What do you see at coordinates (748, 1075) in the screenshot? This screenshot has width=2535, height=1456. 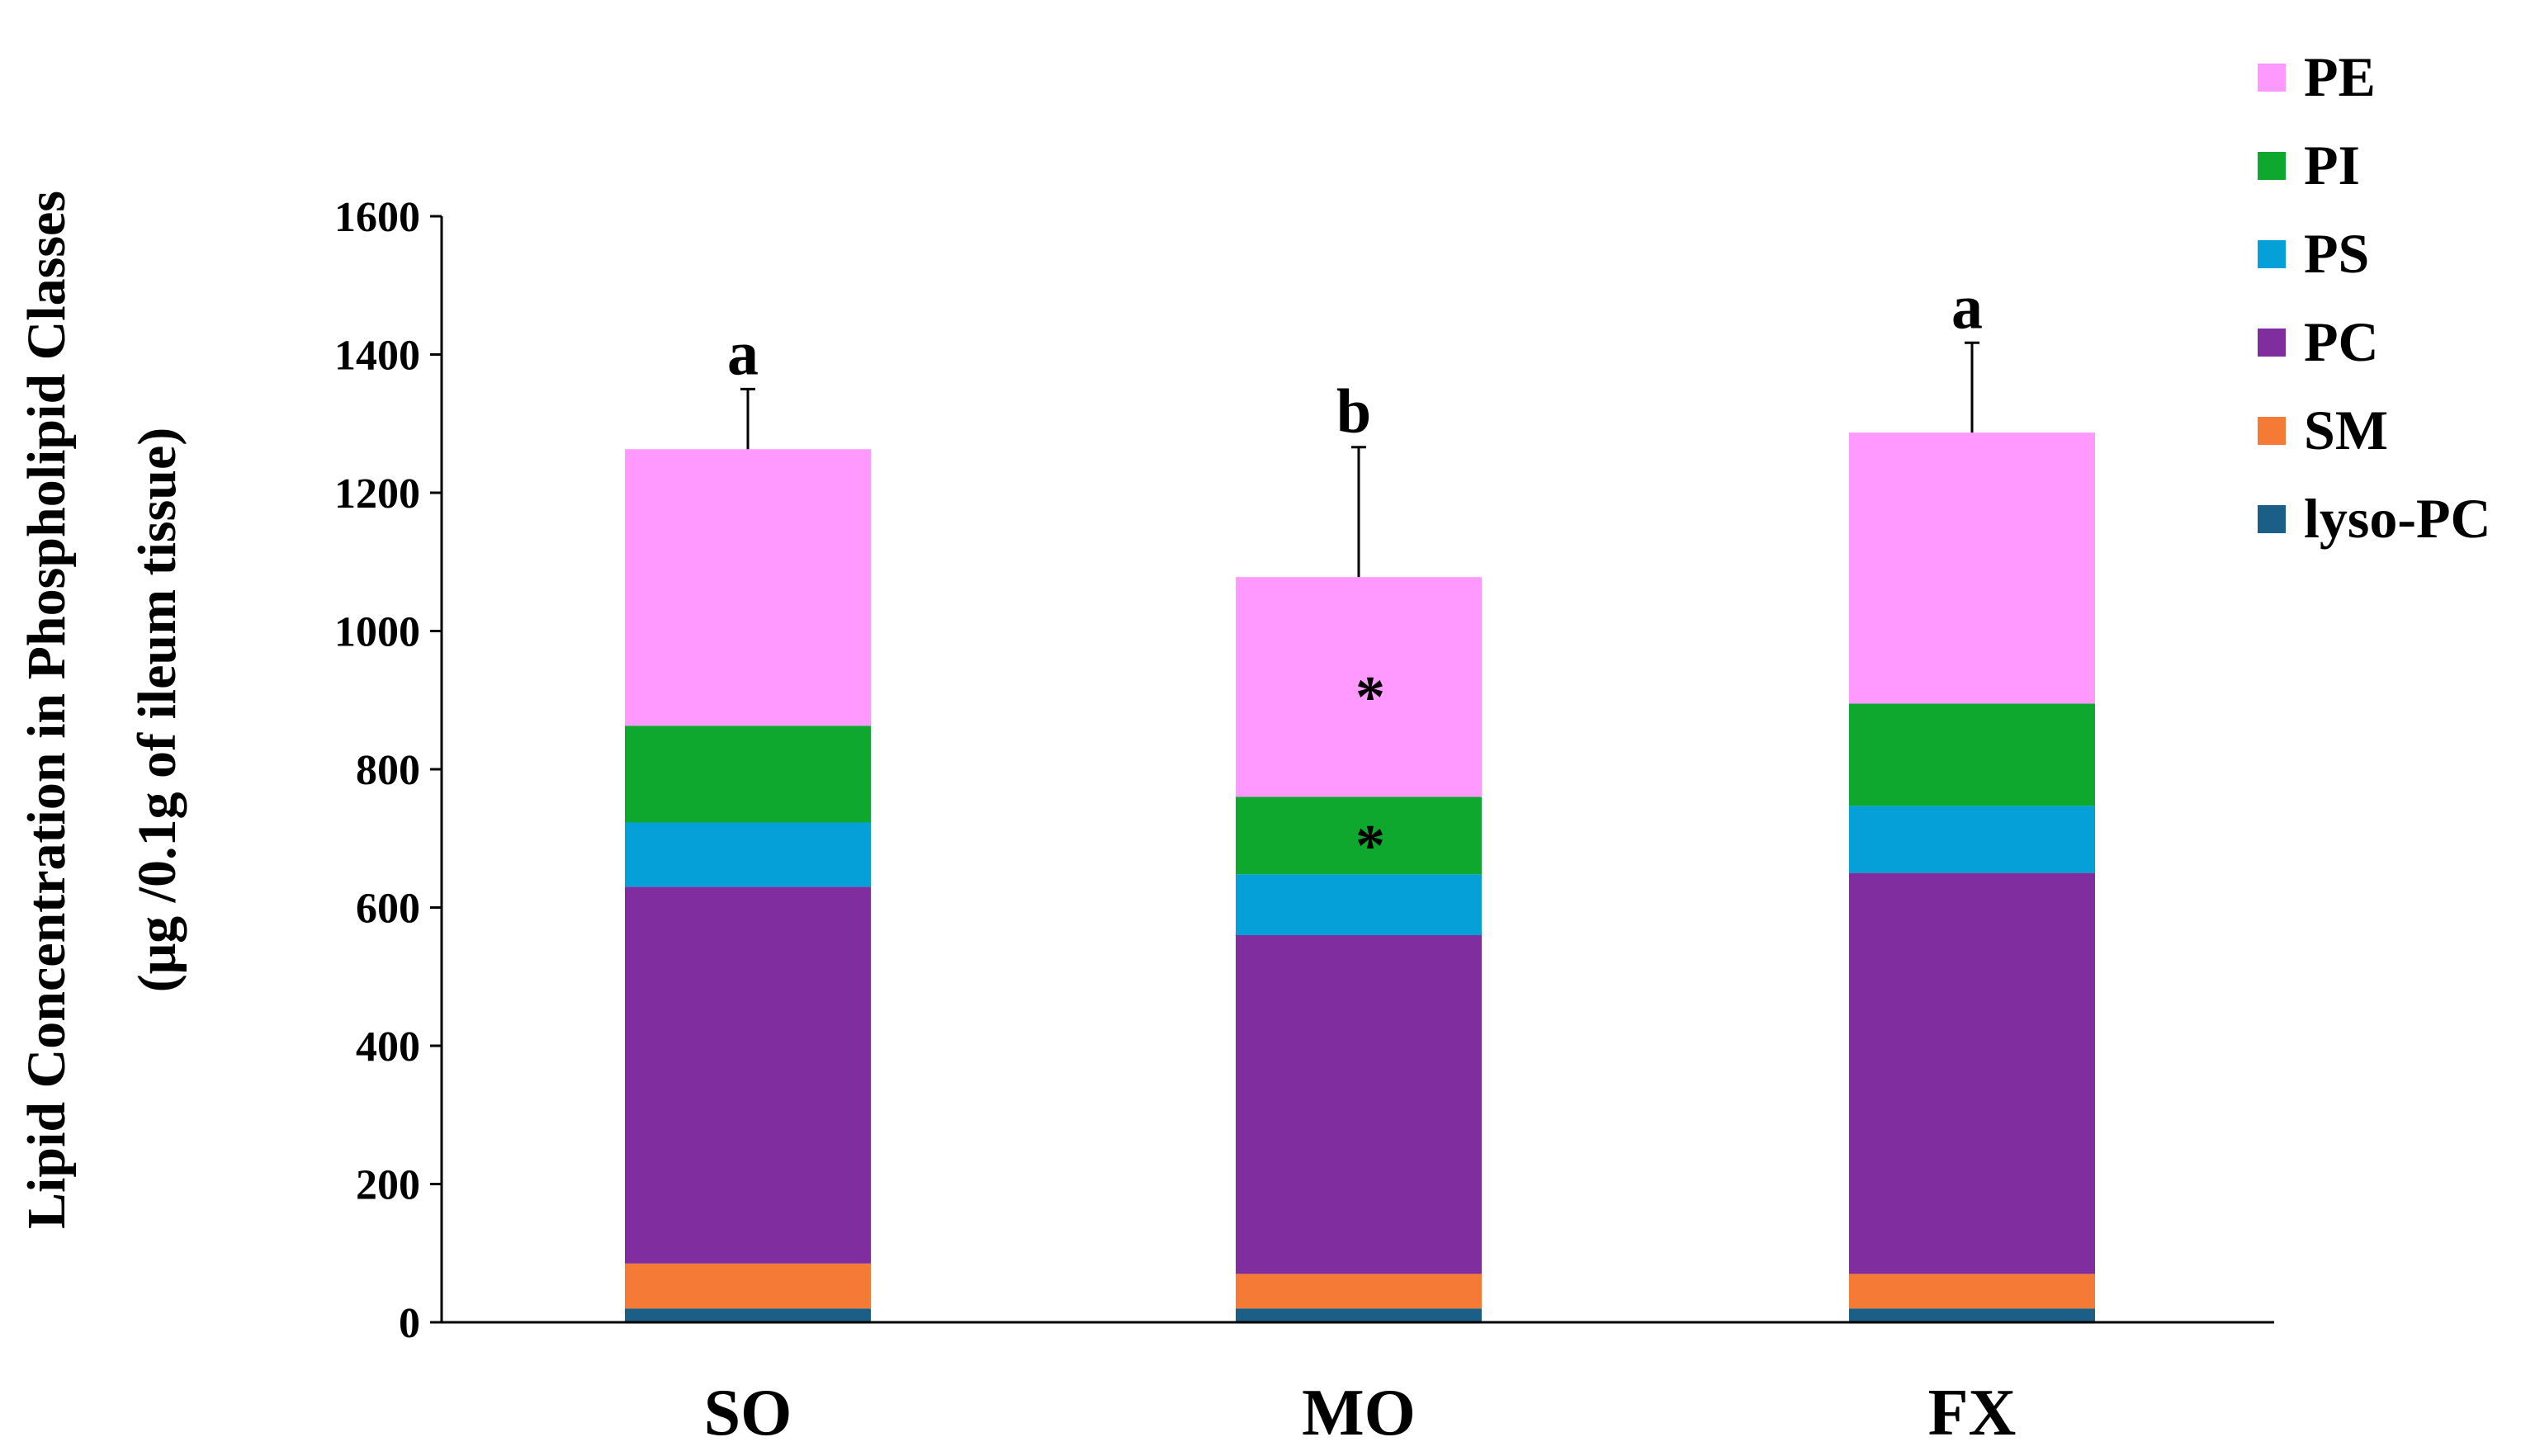 I see `bar-segment-pc-so` at bounding box center [748, 1075].